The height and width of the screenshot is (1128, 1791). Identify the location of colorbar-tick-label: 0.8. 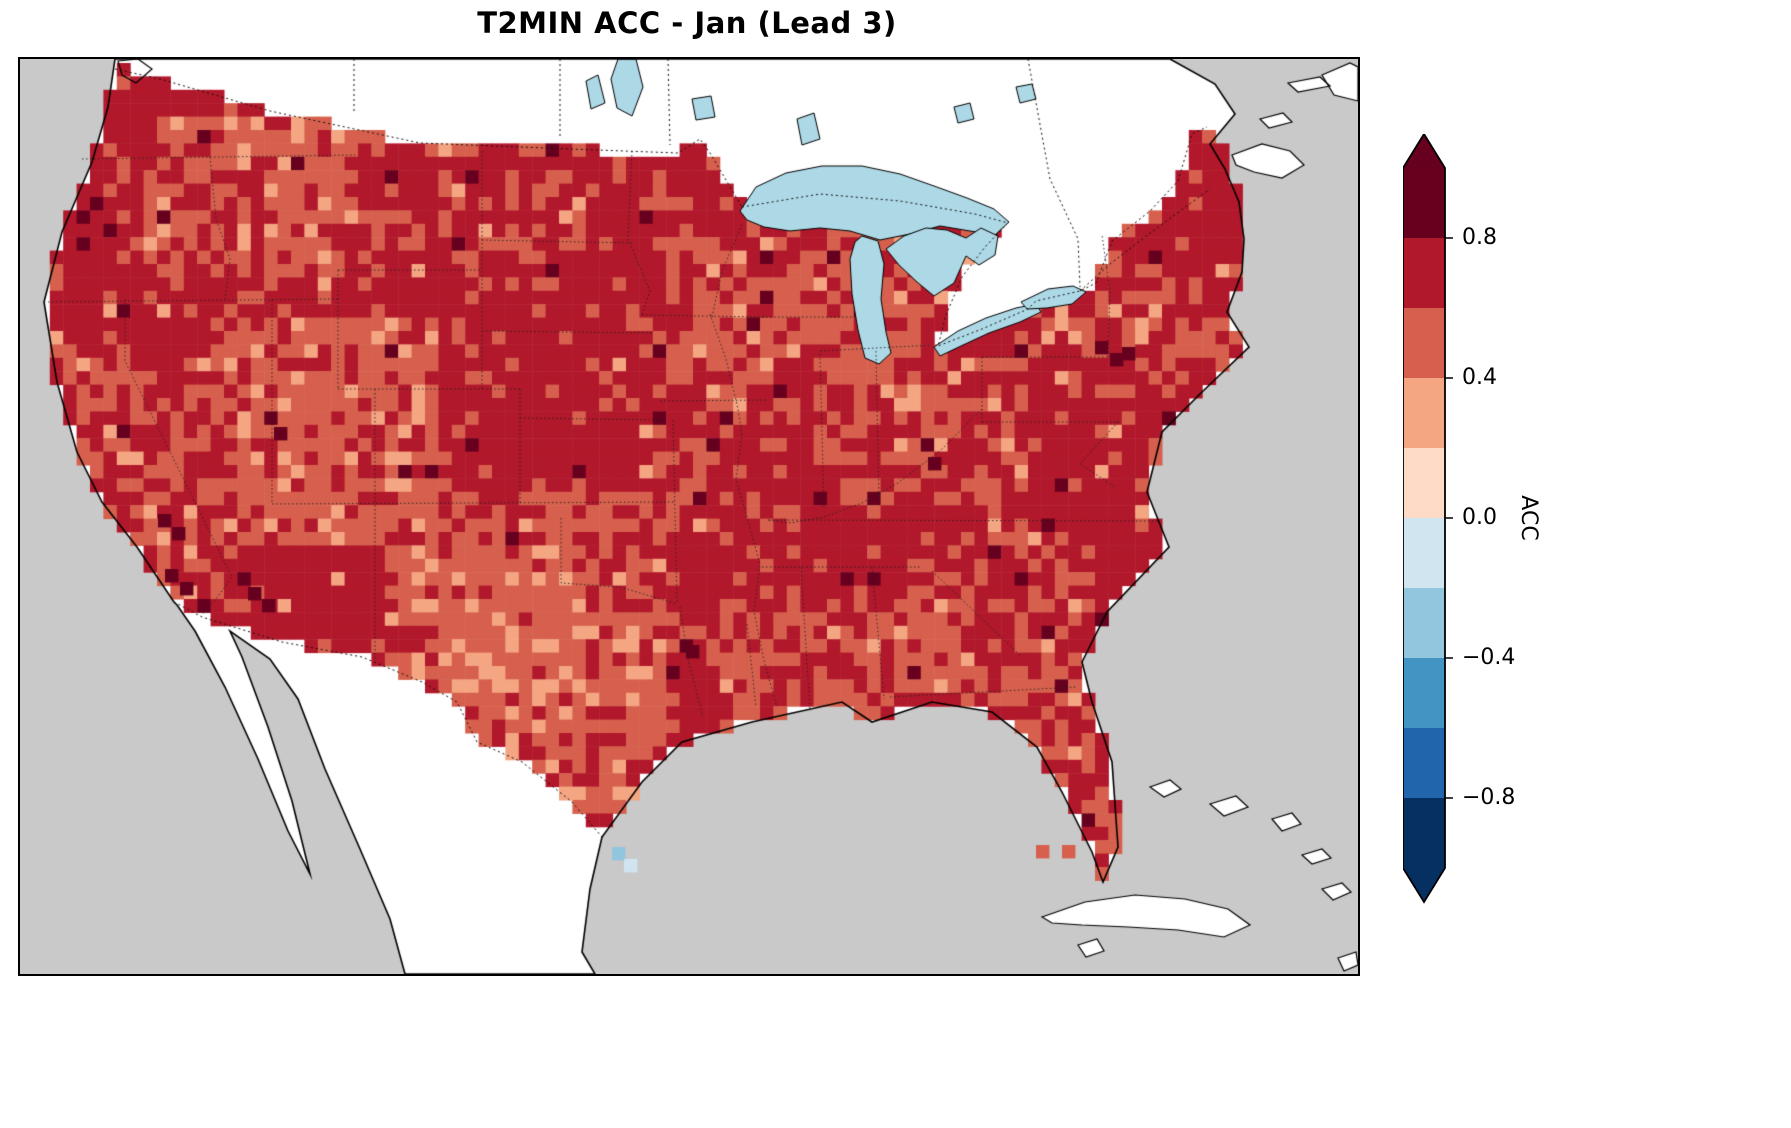
(1479, 237).